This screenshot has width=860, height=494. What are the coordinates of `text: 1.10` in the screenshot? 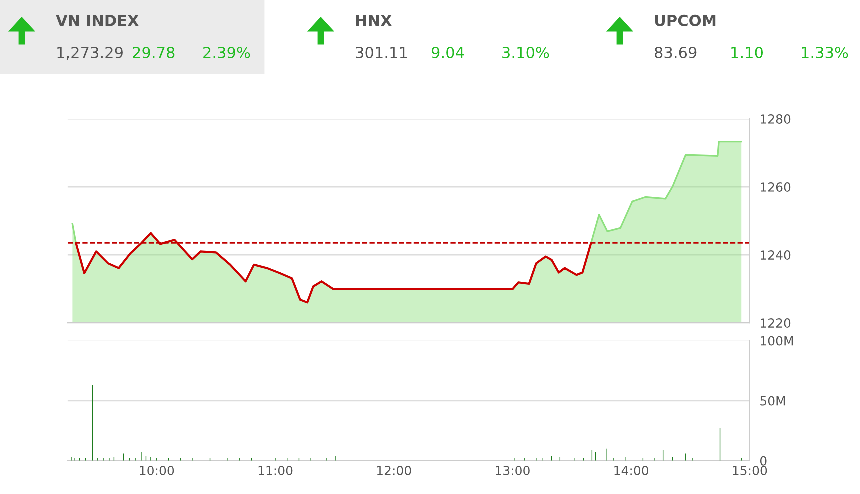 It's located at (748, 52).